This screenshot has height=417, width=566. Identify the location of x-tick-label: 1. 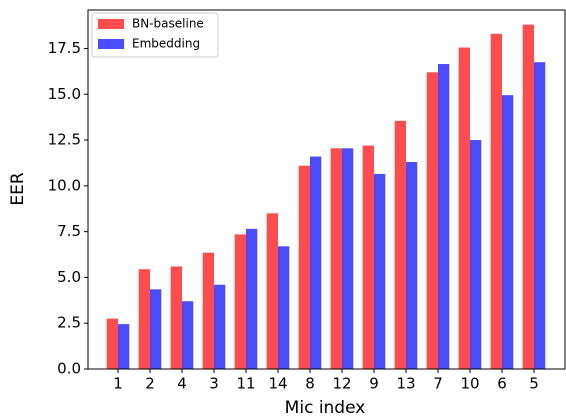
(118, 384).